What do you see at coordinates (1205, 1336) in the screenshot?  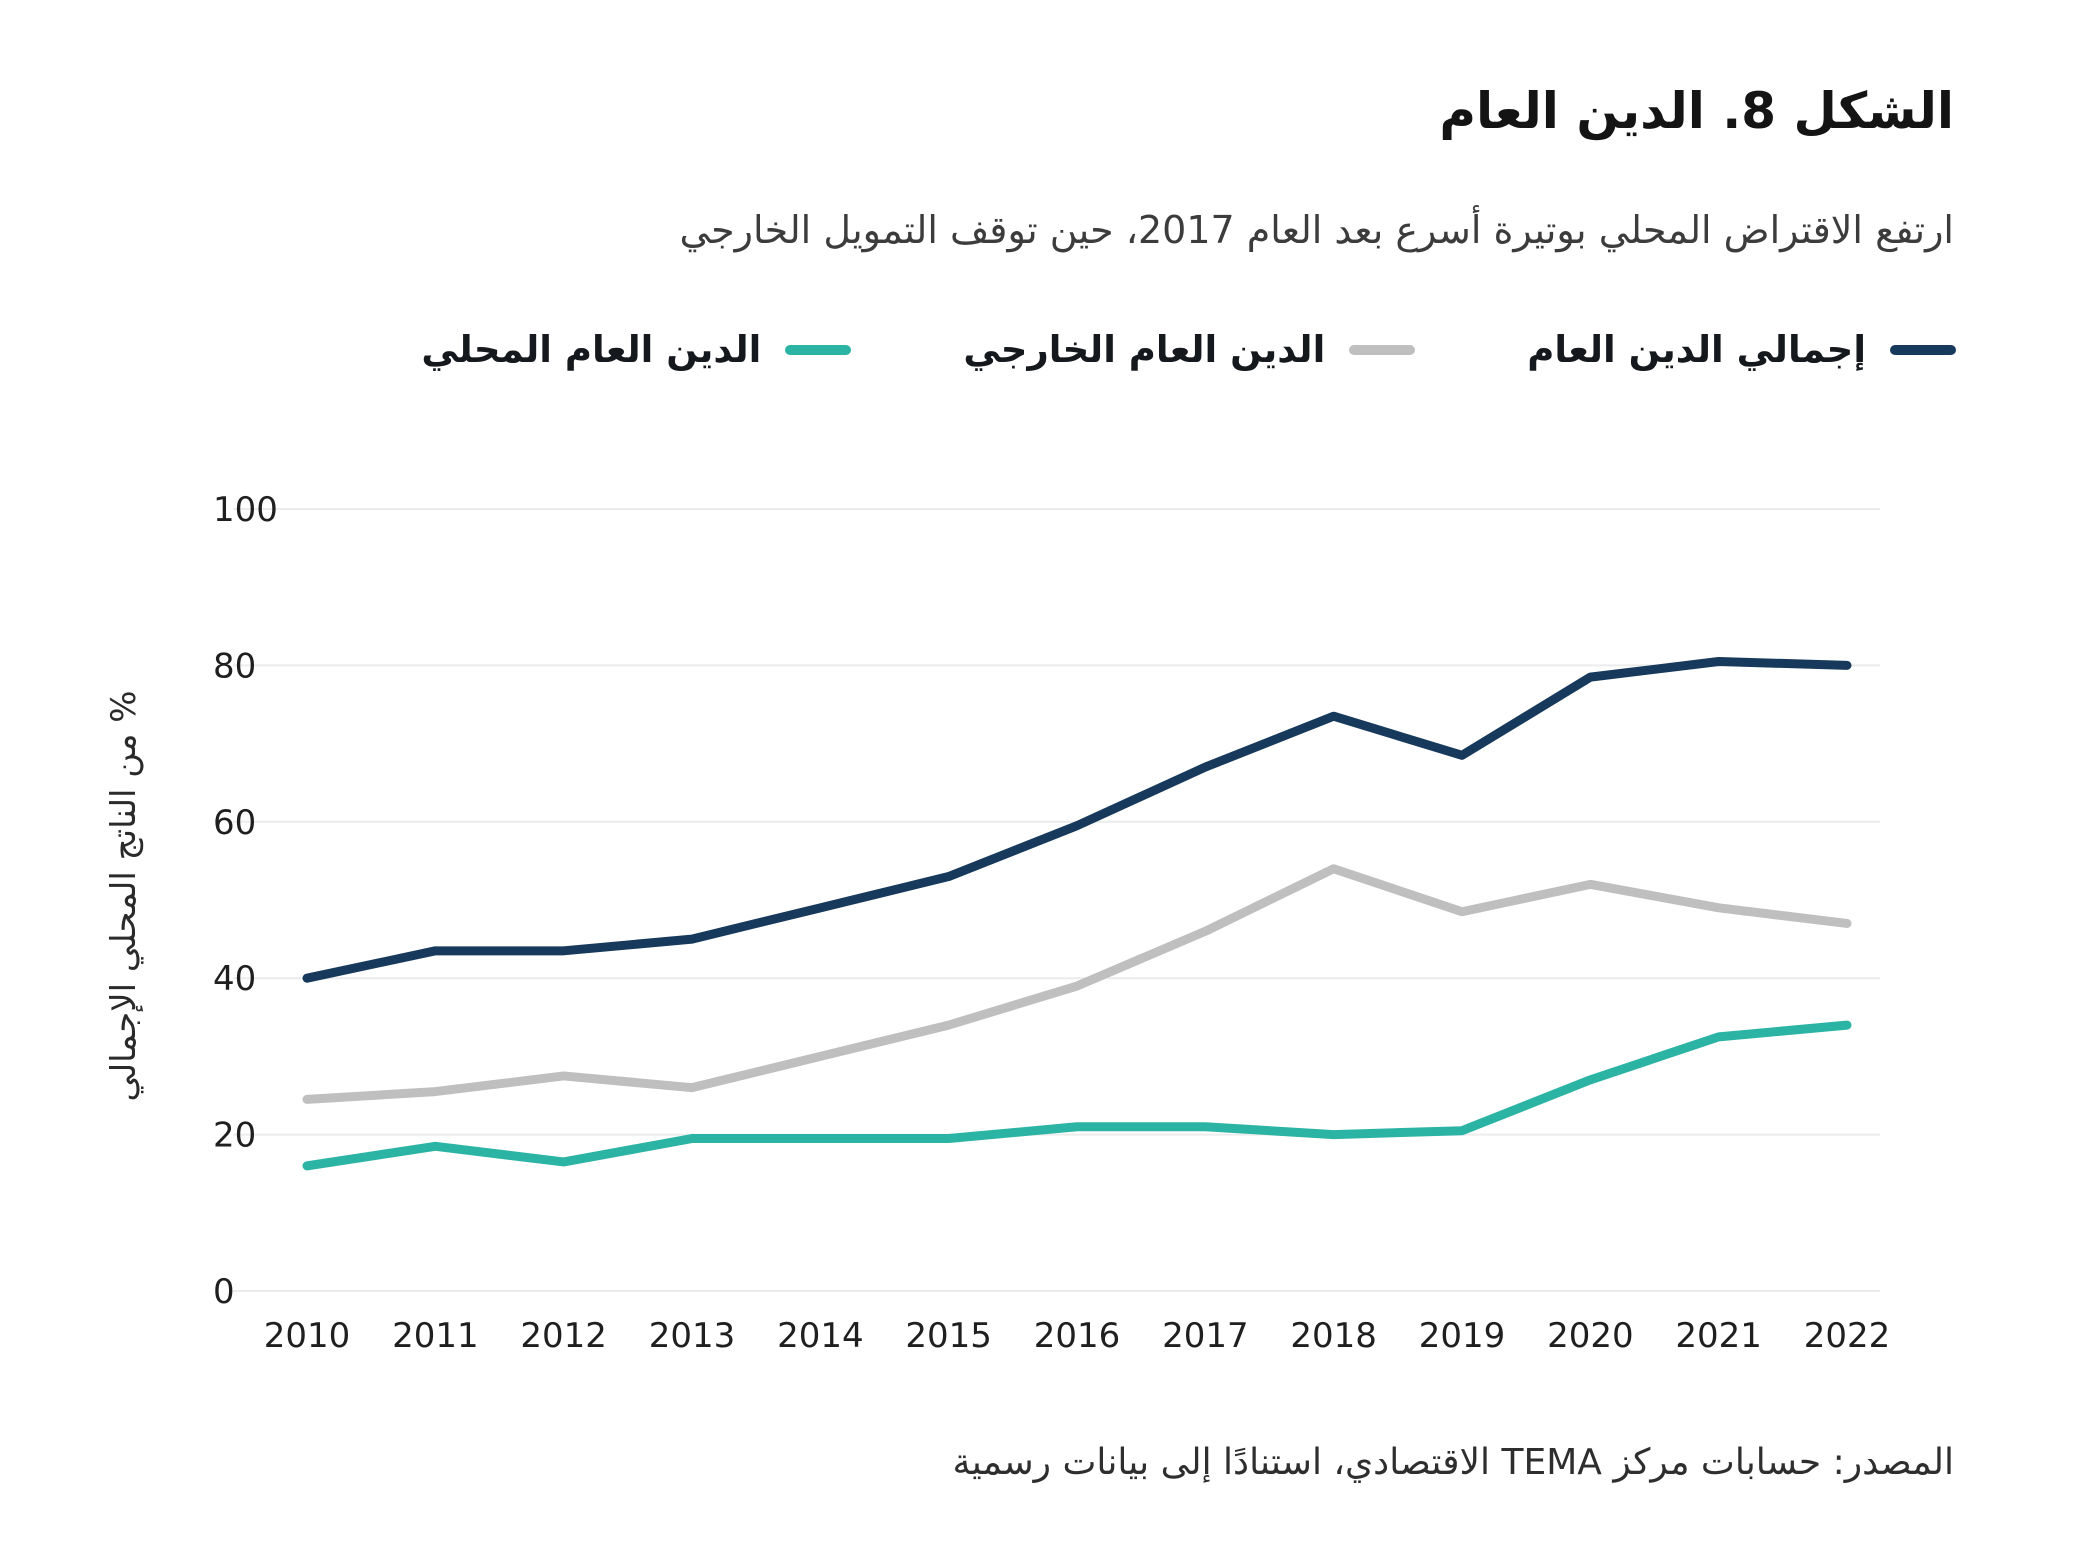 I see `x-tick-label: 2017` at bounding box center [1205, 1336].